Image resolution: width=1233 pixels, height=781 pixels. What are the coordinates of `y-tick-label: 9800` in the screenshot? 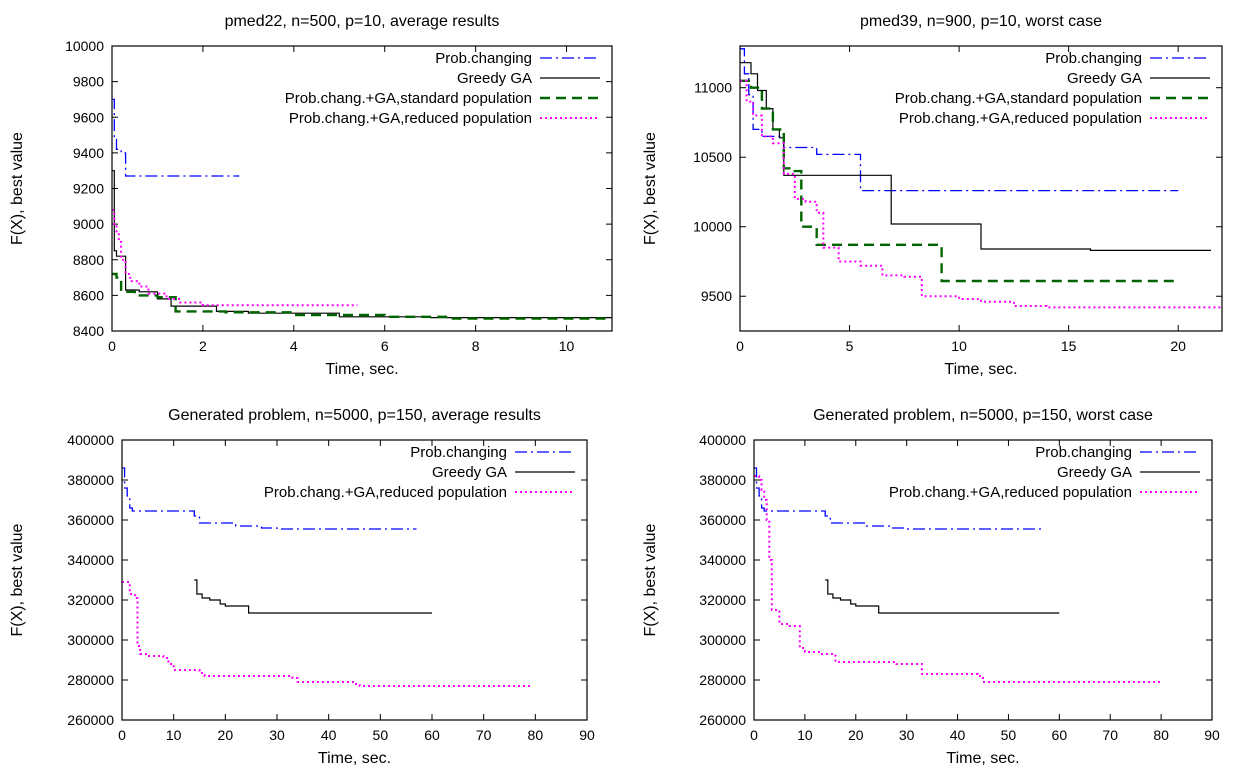 It's located at (88, 82).